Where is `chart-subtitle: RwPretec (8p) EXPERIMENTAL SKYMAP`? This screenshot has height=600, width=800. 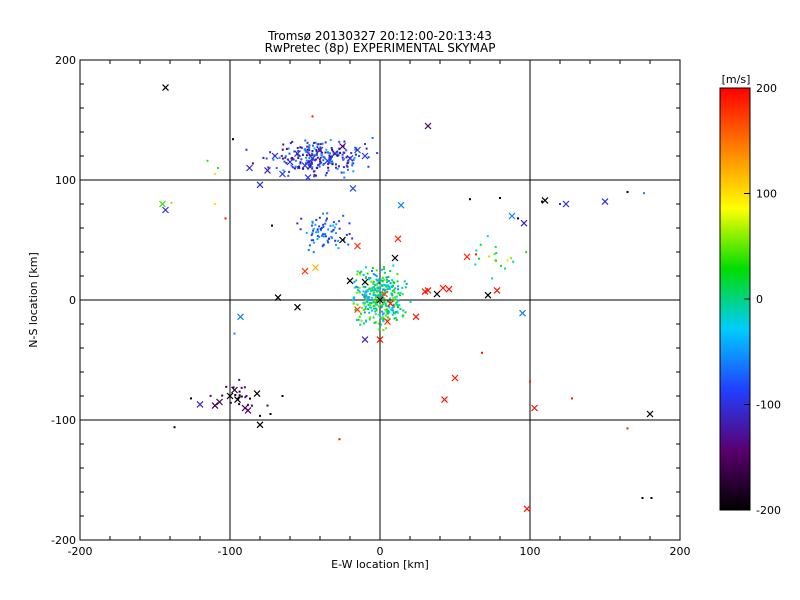
chart-subtitle: RwPretec (8p) EXPERIMENTAL SKYMAP is located at coordinates (380, 48).